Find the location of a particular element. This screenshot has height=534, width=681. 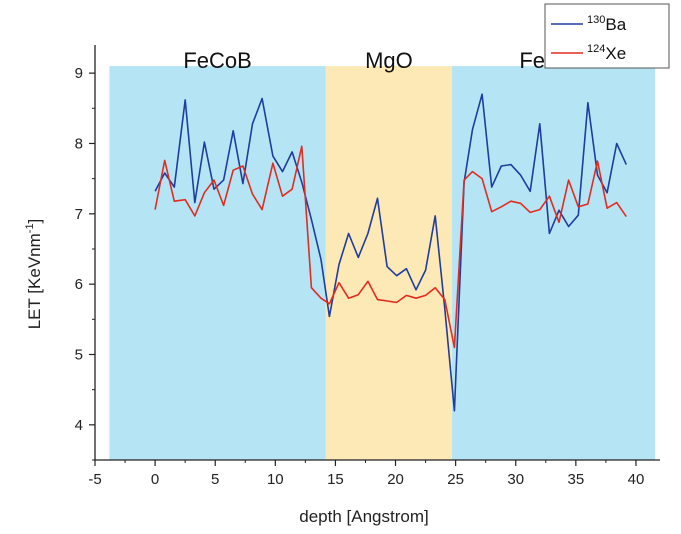

x-tick-label-2: 5 is located at coordinates (215, 479).